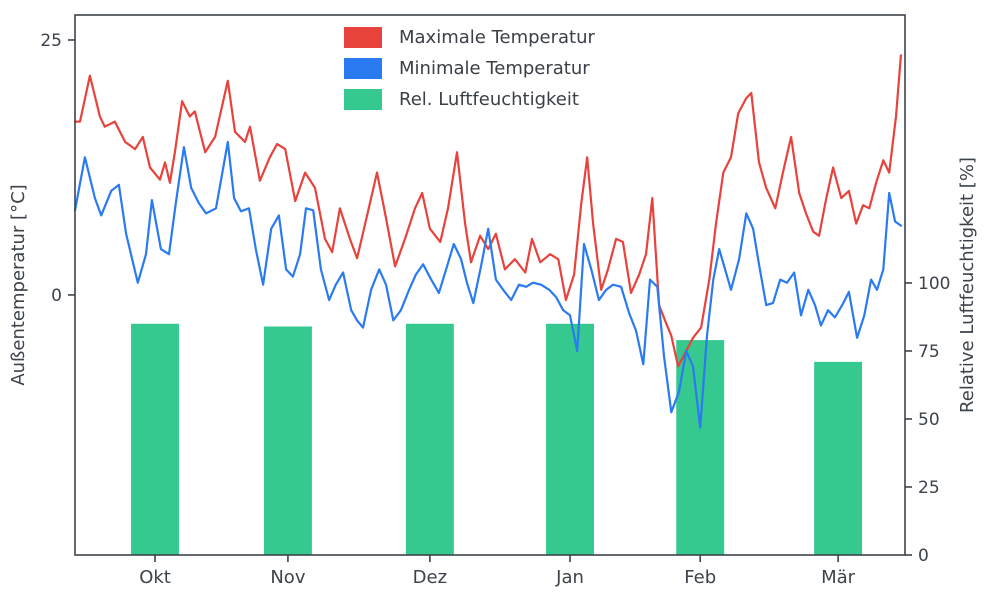 The width and height of the screenshot is (1000, 600). Describe the element at coordinates (430, 577) in the screenshot. I see `month-tick-label-Dez: Dez` at that location.